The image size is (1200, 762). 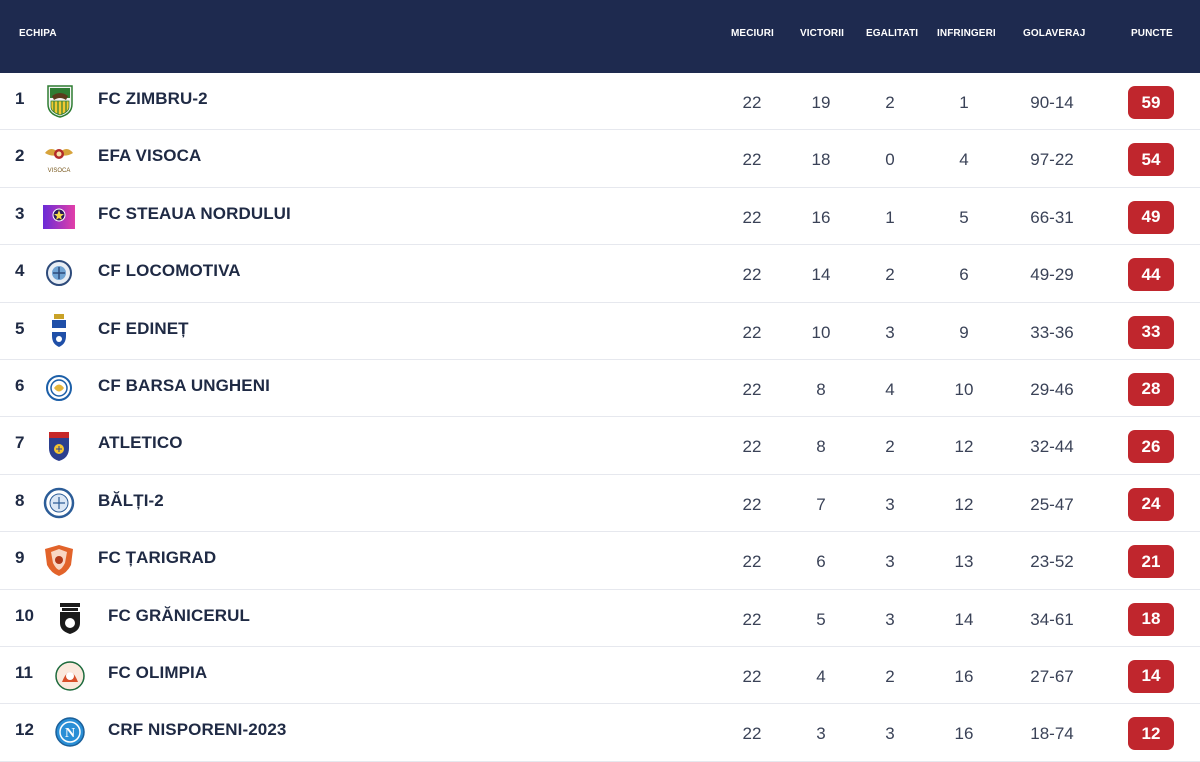 I want to click on position: 5, so click(x=20, y=328).